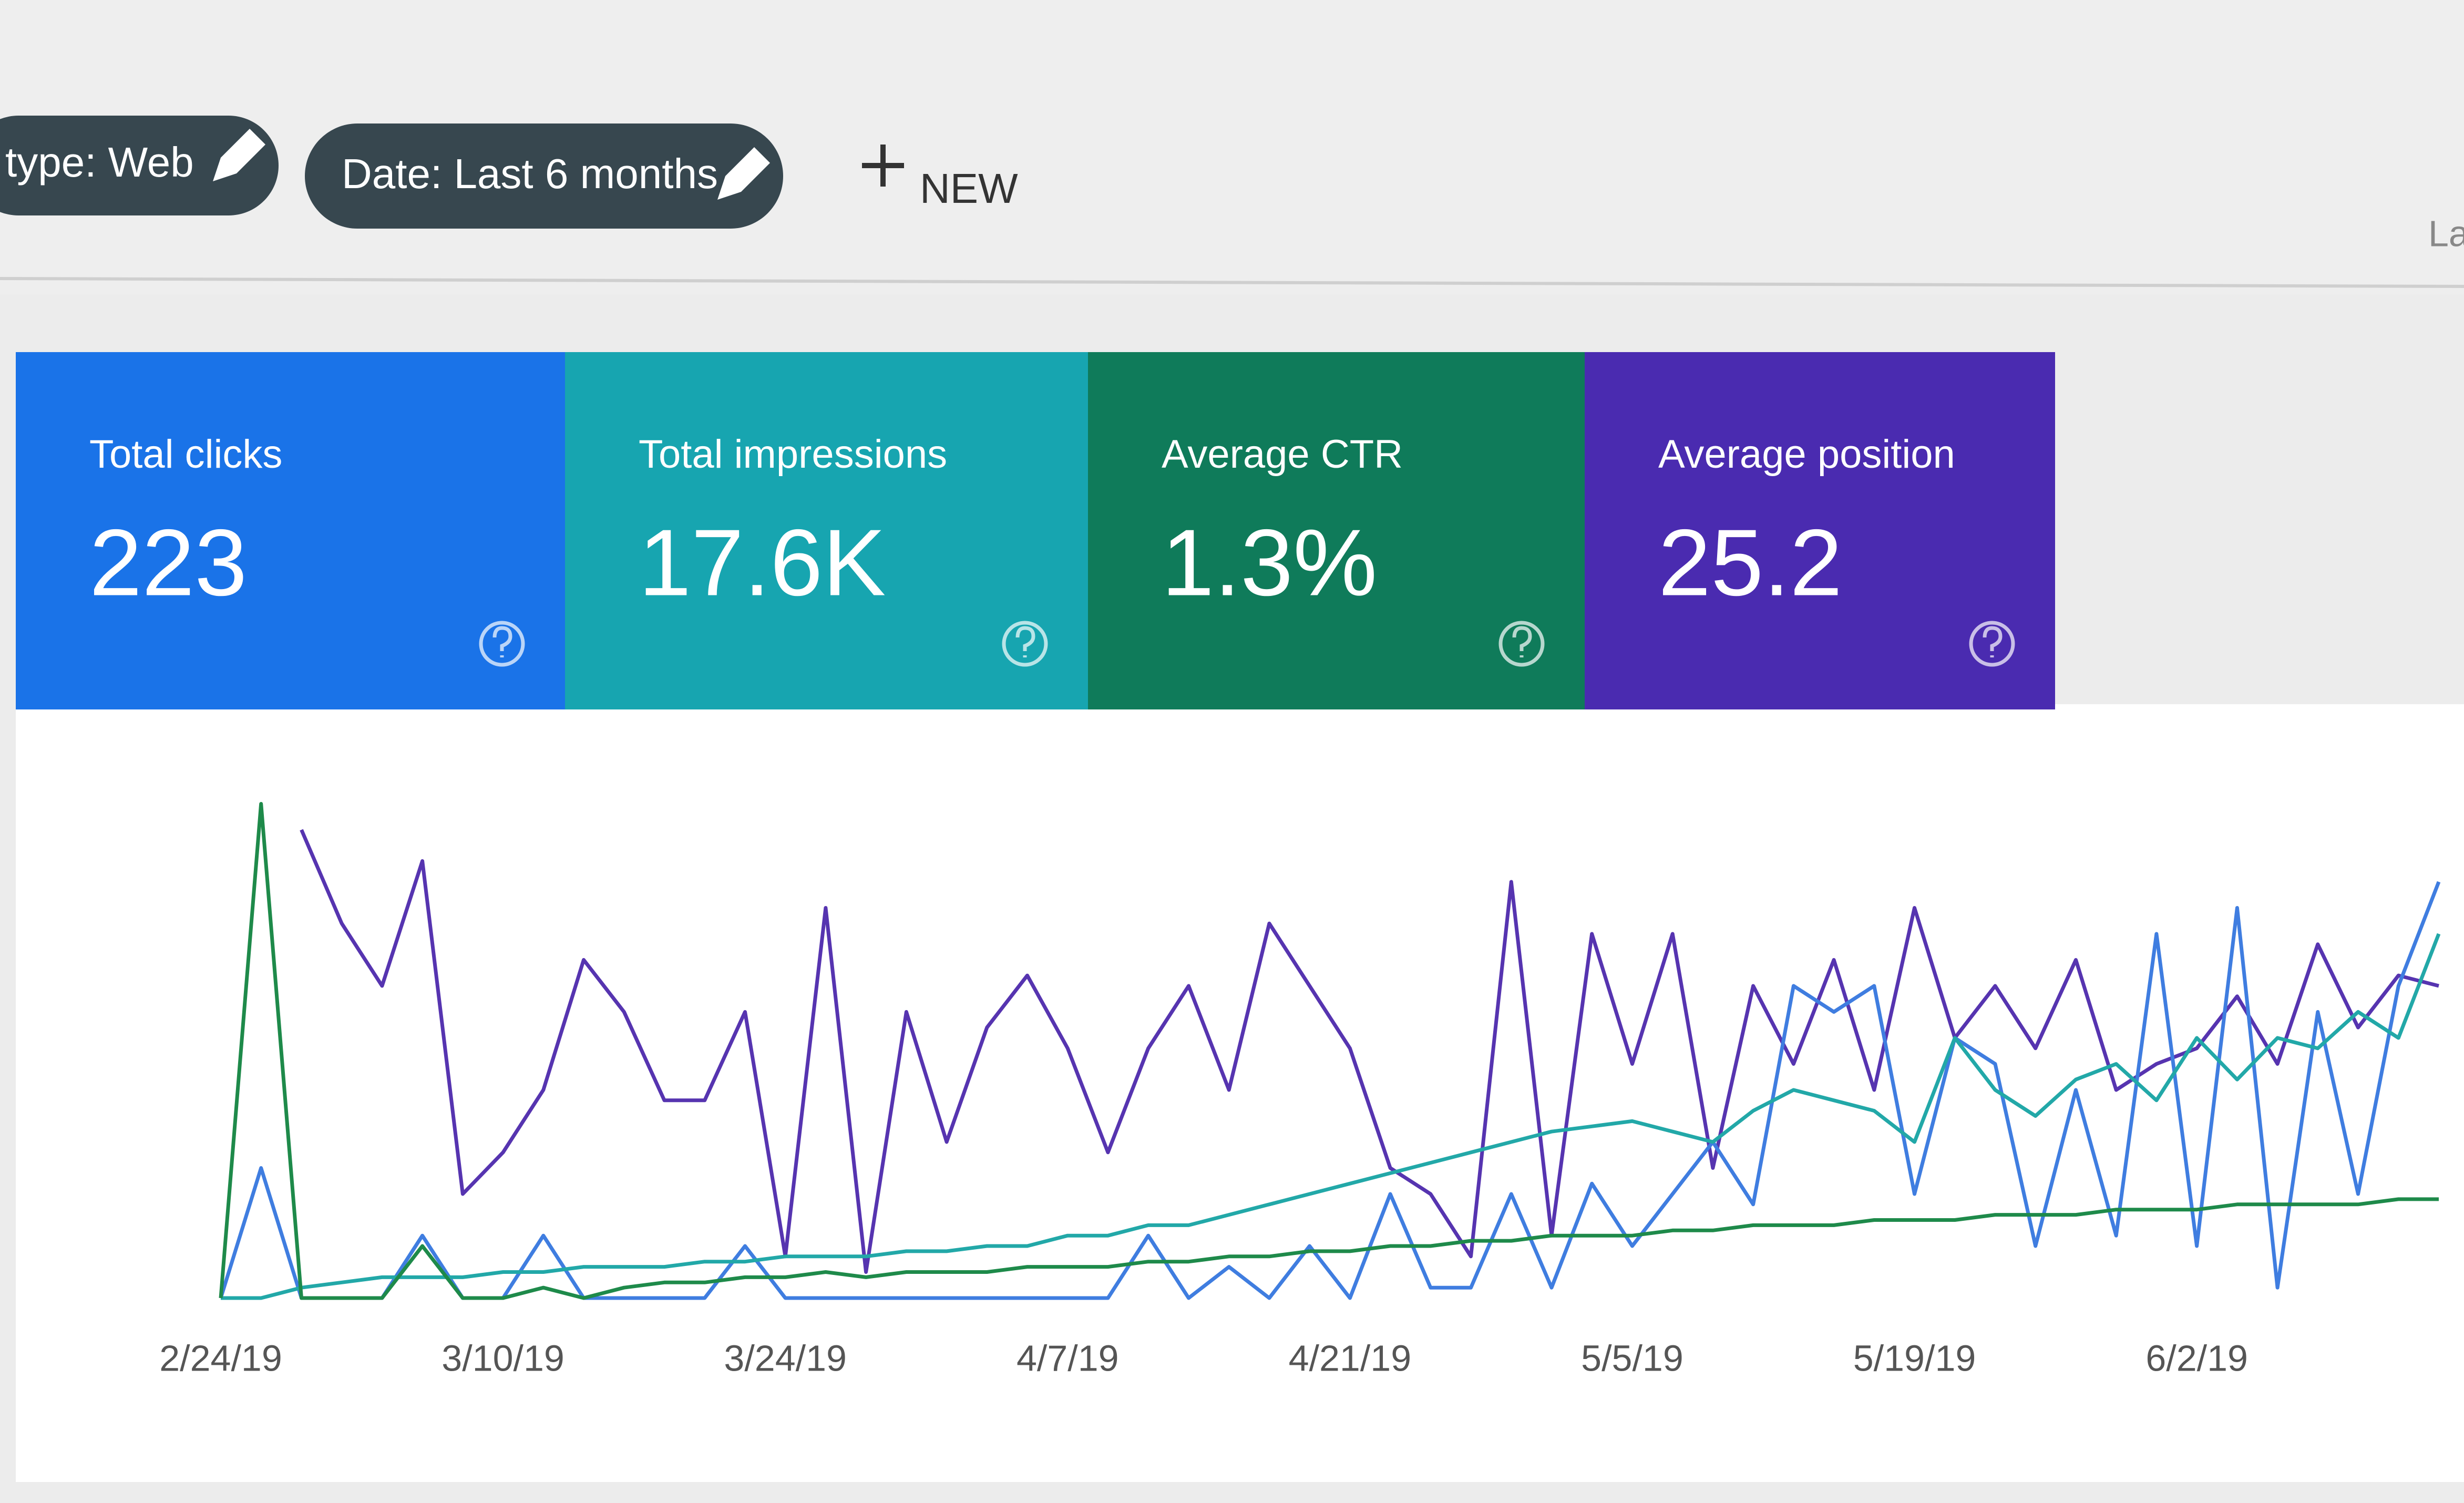  Describe the element at coordinates (220, 1358) in the screenshot. I see `x-tick-label: 2/24/19` at that location.